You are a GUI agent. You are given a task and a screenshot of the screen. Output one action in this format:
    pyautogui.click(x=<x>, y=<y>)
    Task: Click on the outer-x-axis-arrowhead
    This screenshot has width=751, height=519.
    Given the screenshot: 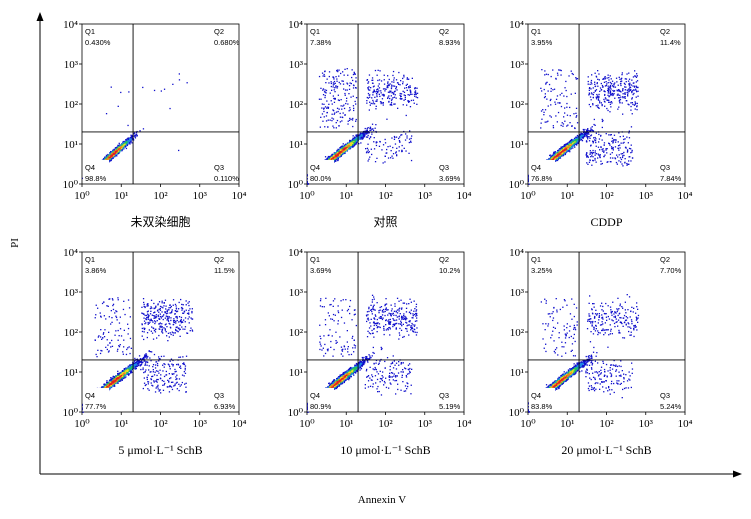 What is the action you would take?
    pyautogui.click(x=737, y=474)
    